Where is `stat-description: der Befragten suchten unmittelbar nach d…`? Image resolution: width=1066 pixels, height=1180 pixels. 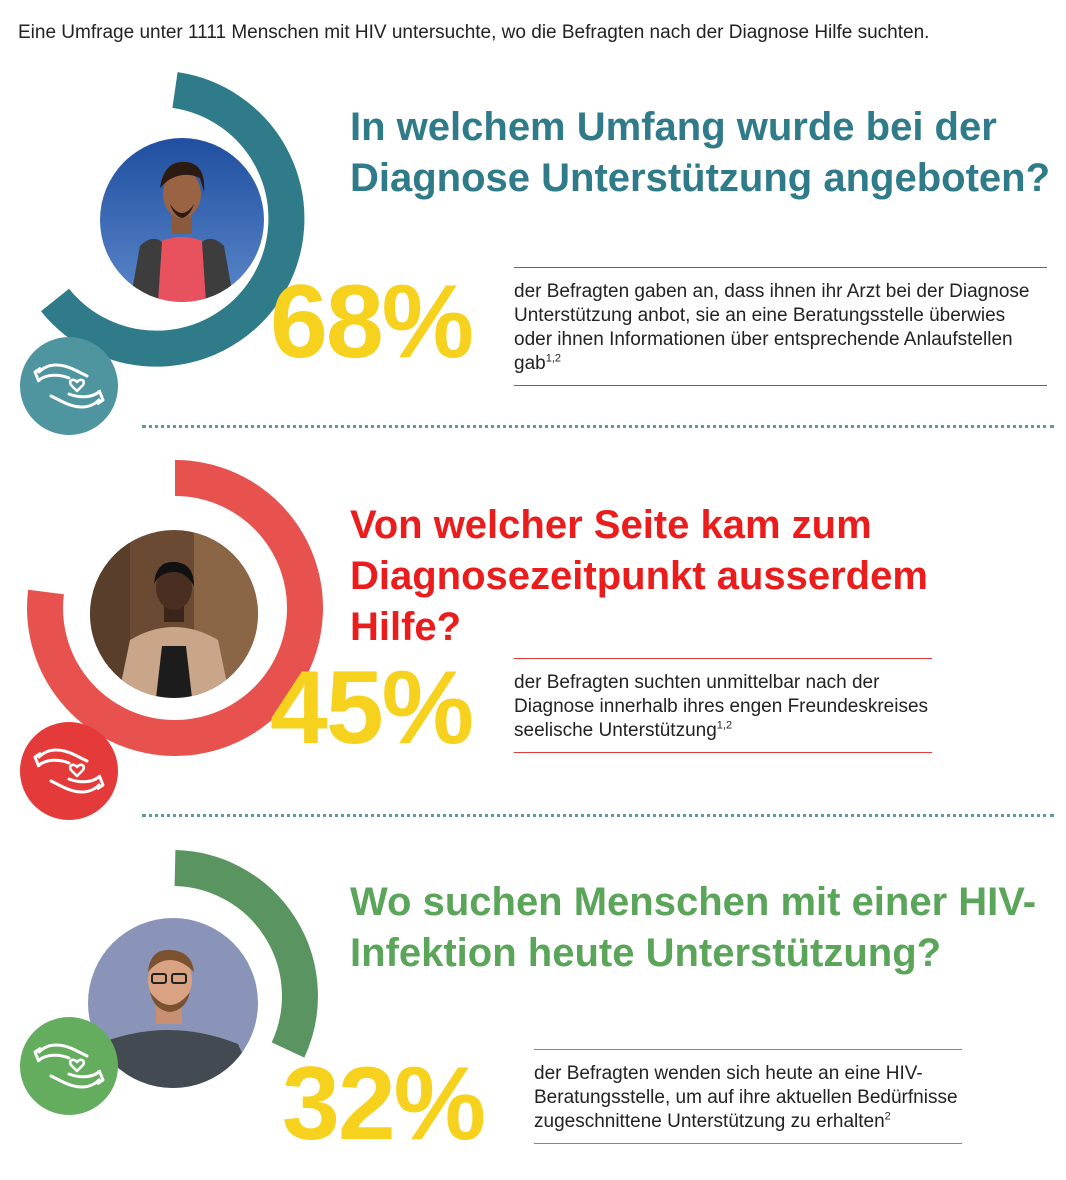 stat-description: der Befragten suchten unmittelbar nach d… is located at coordinates (723, 705).